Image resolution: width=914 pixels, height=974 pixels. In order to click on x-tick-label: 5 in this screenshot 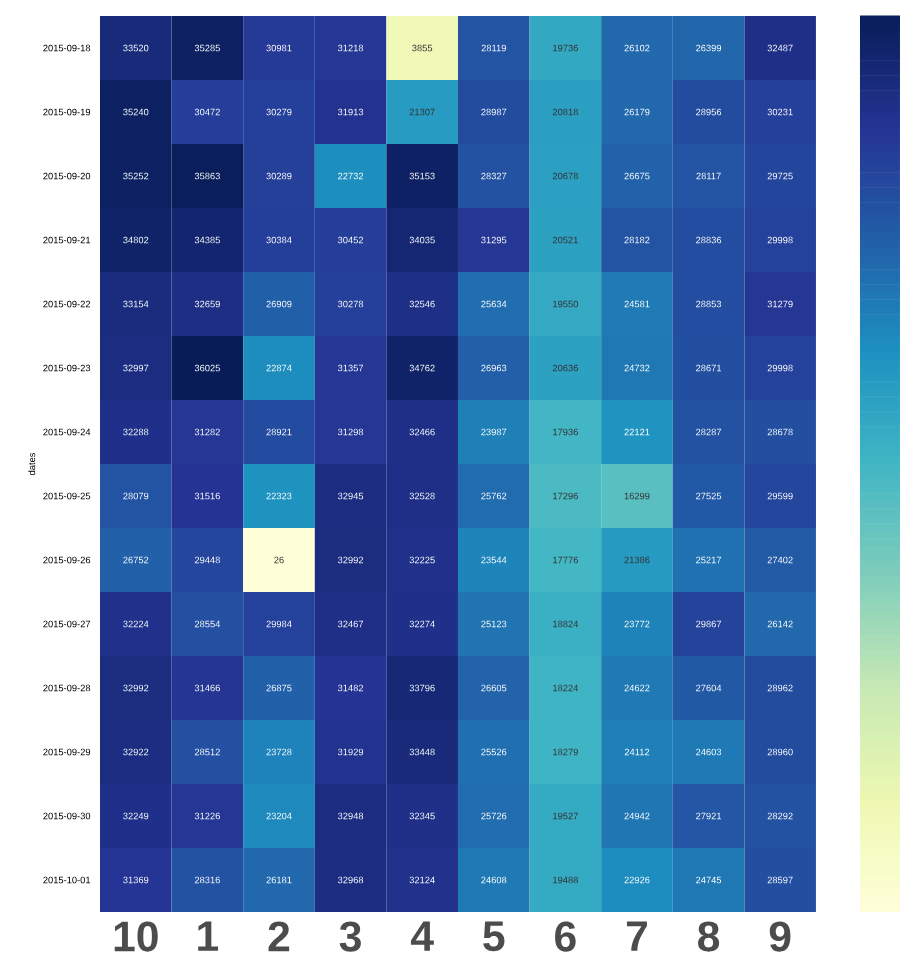, I will do `click(494, 936)`.